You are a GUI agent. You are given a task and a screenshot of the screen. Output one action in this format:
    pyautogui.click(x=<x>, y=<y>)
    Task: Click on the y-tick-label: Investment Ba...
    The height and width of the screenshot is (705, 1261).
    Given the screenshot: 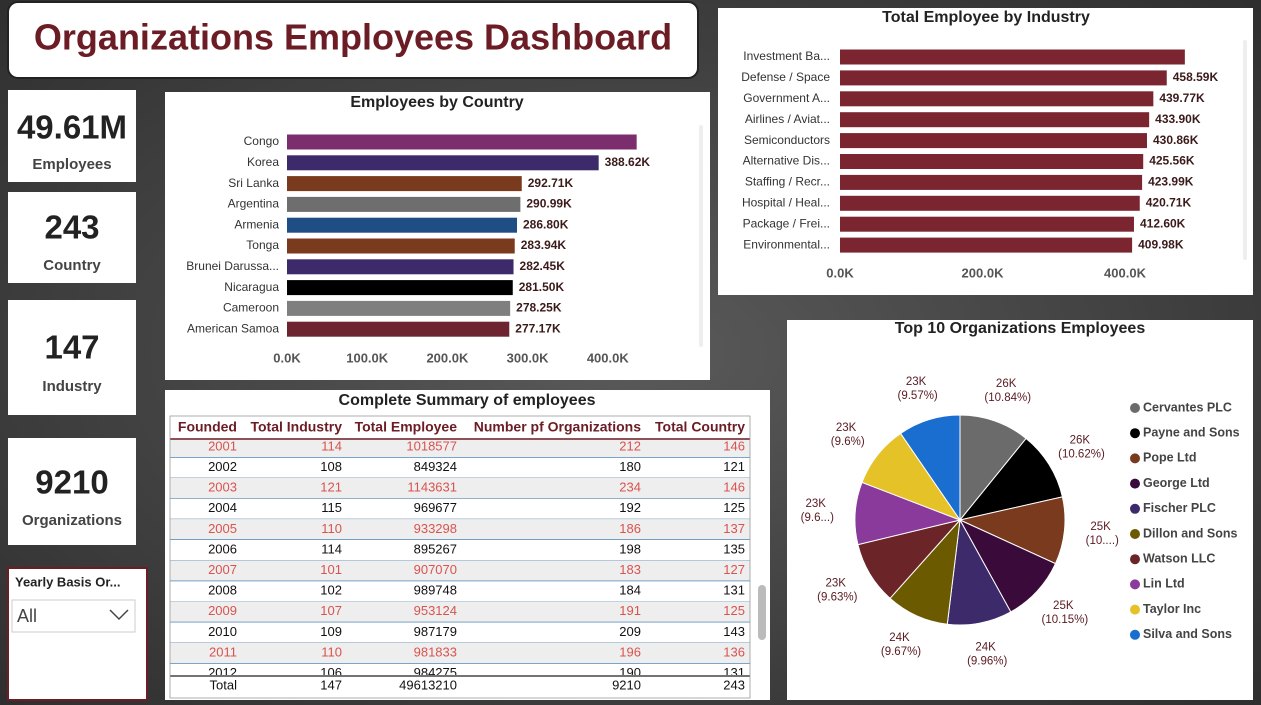 What is the action you would take?
    pyautogui.click(x=786, y=56)
    